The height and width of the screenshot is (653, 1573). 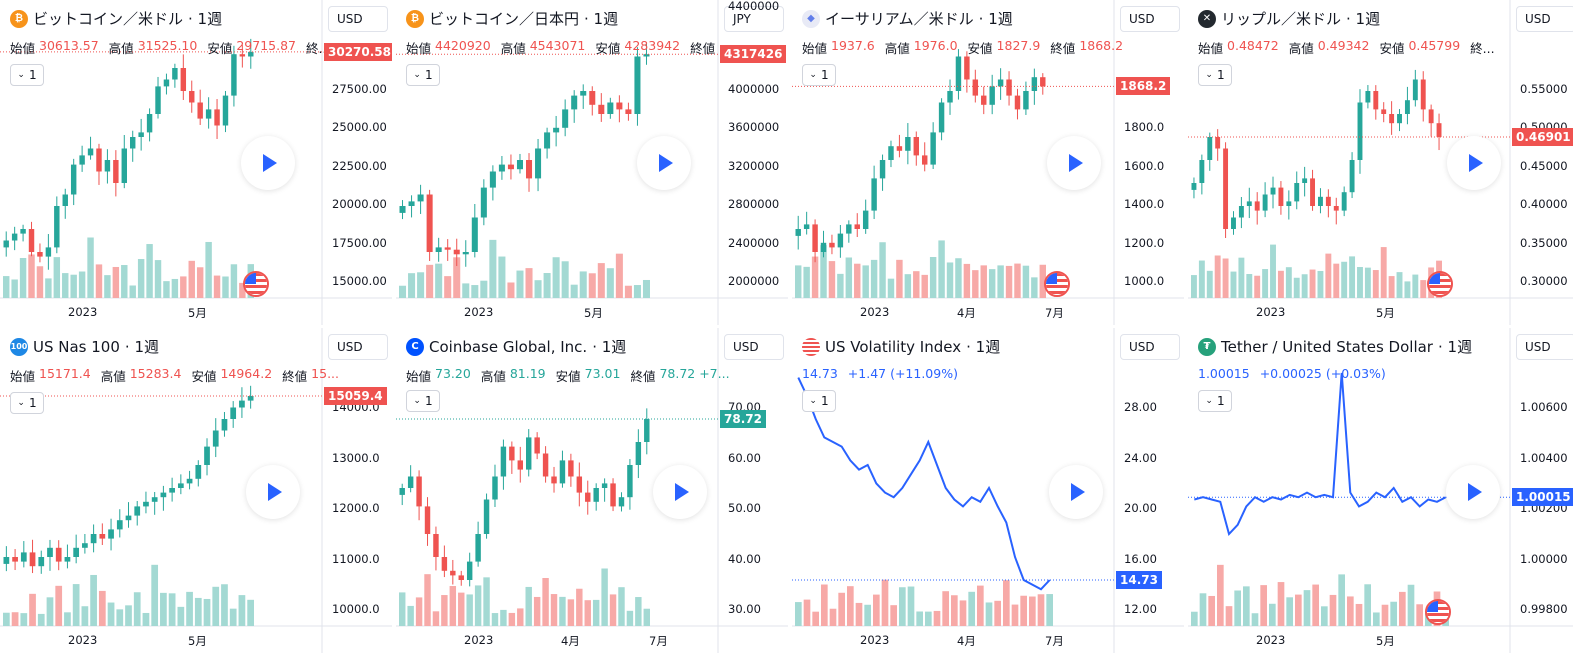 What do you see at coordinates (743, 419) in the screenshot?
I see `last-price-tag: 78.72` at bounding box center [743, 419].